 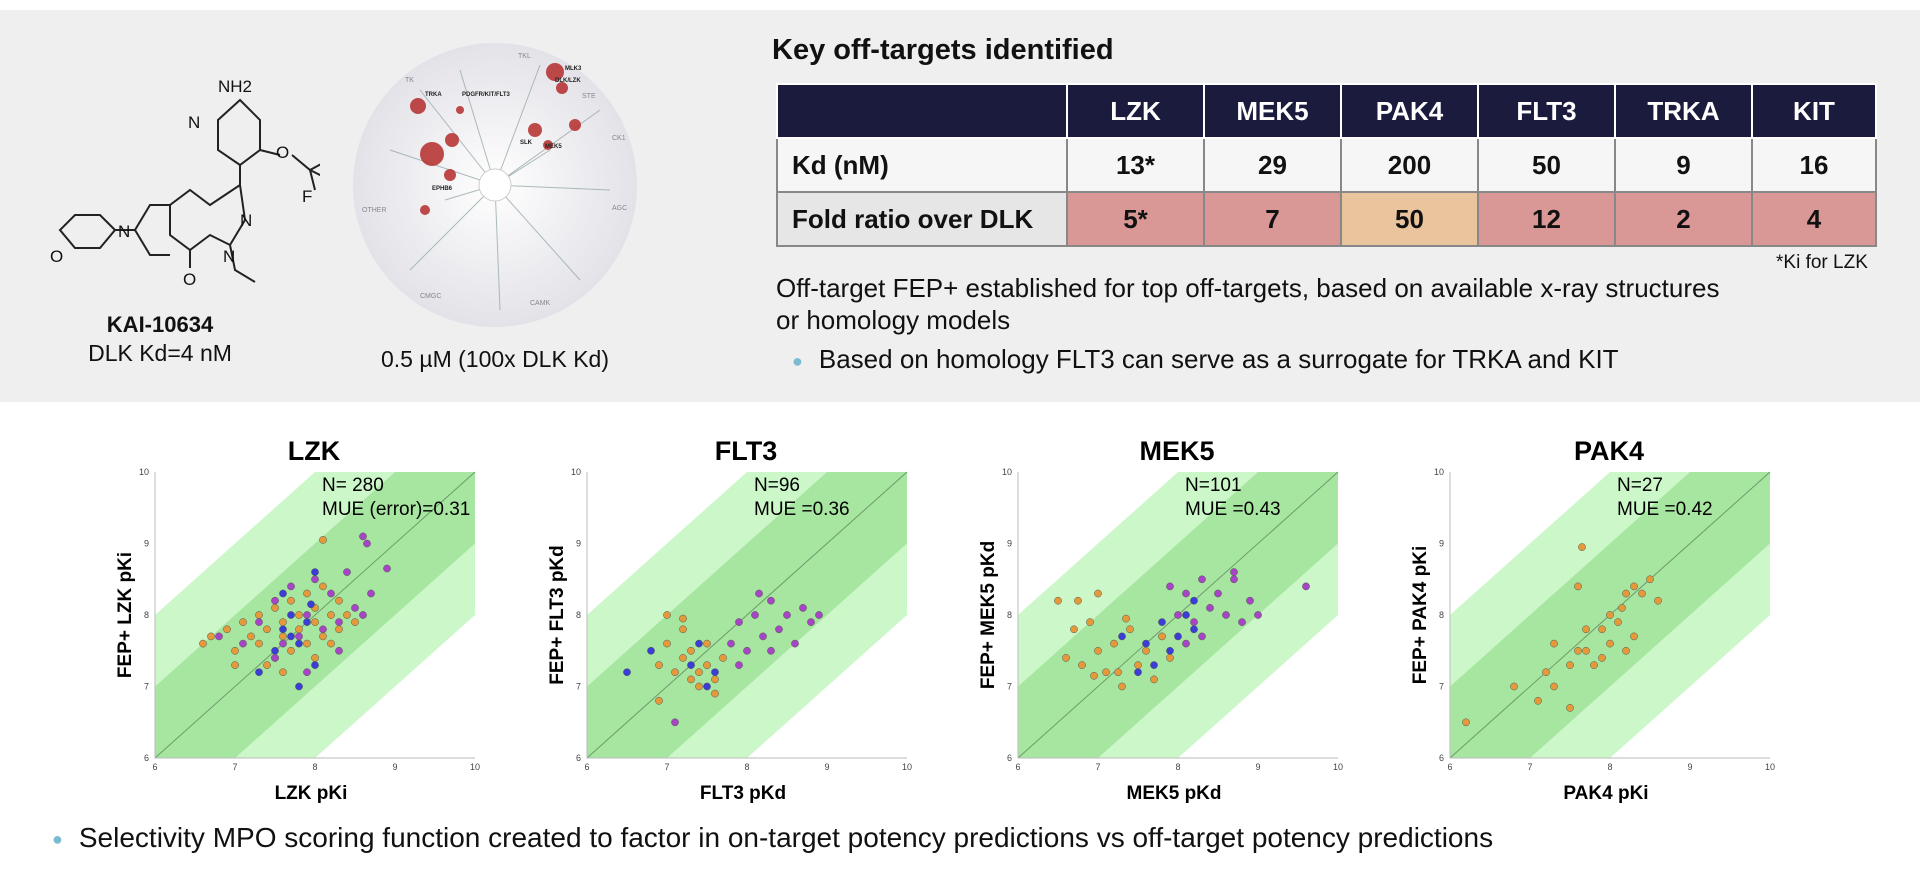 What do you see at coordinates (922, 219) in the screenshot?
I see `table-row-label: Fold ratio over DLK` at bounding box center [922, 219].